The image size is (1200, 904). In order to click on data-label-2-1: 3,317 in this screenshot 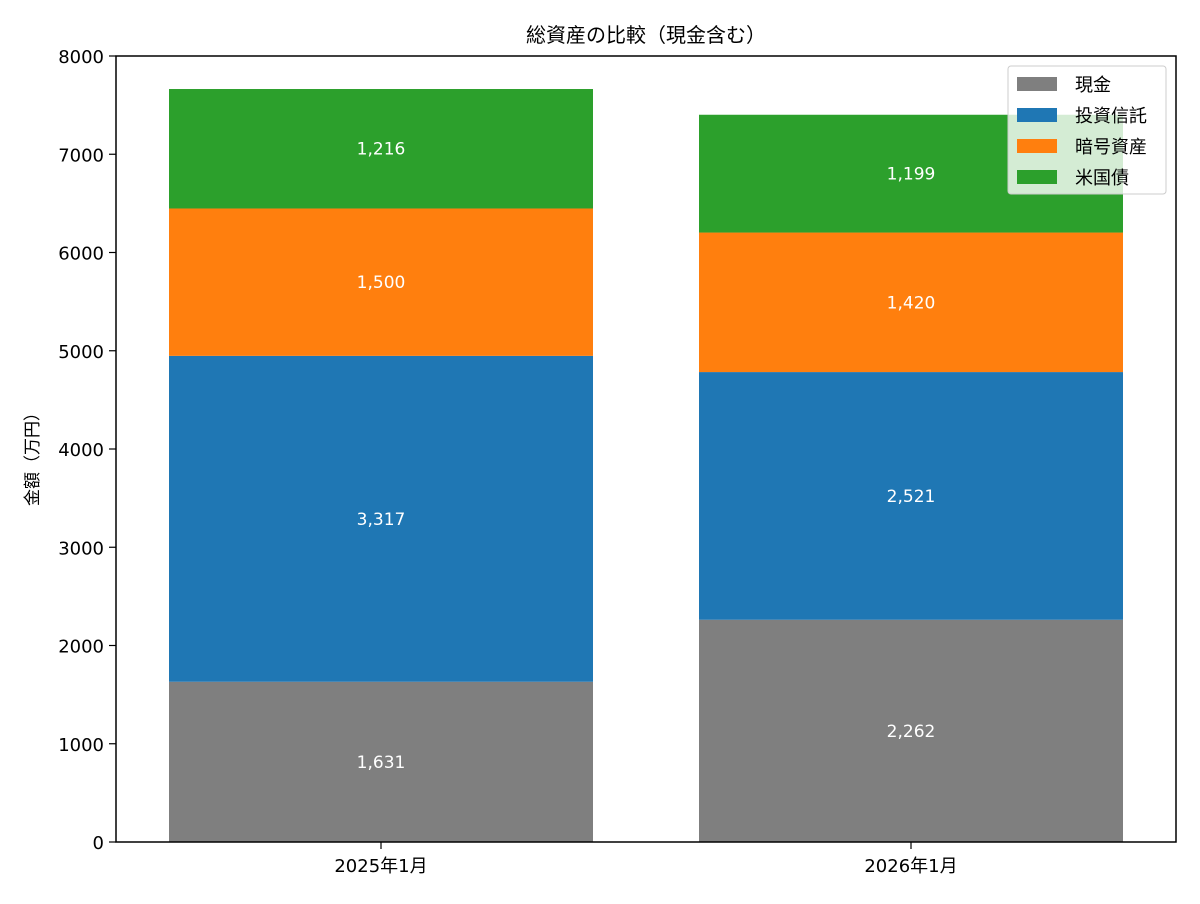, I will do `click(381, 520)`.